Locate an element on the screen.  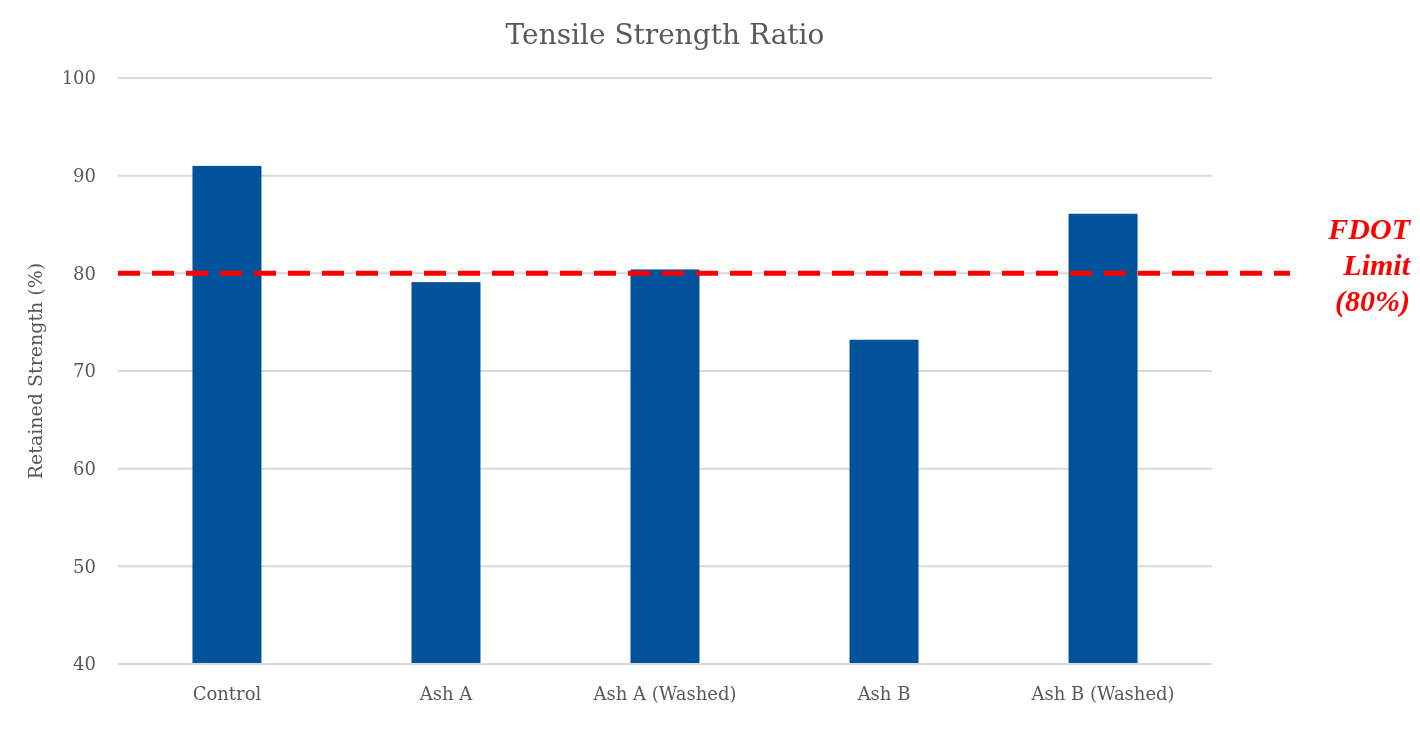
y-tick-label: 40 is located at coordinates (84, 664).